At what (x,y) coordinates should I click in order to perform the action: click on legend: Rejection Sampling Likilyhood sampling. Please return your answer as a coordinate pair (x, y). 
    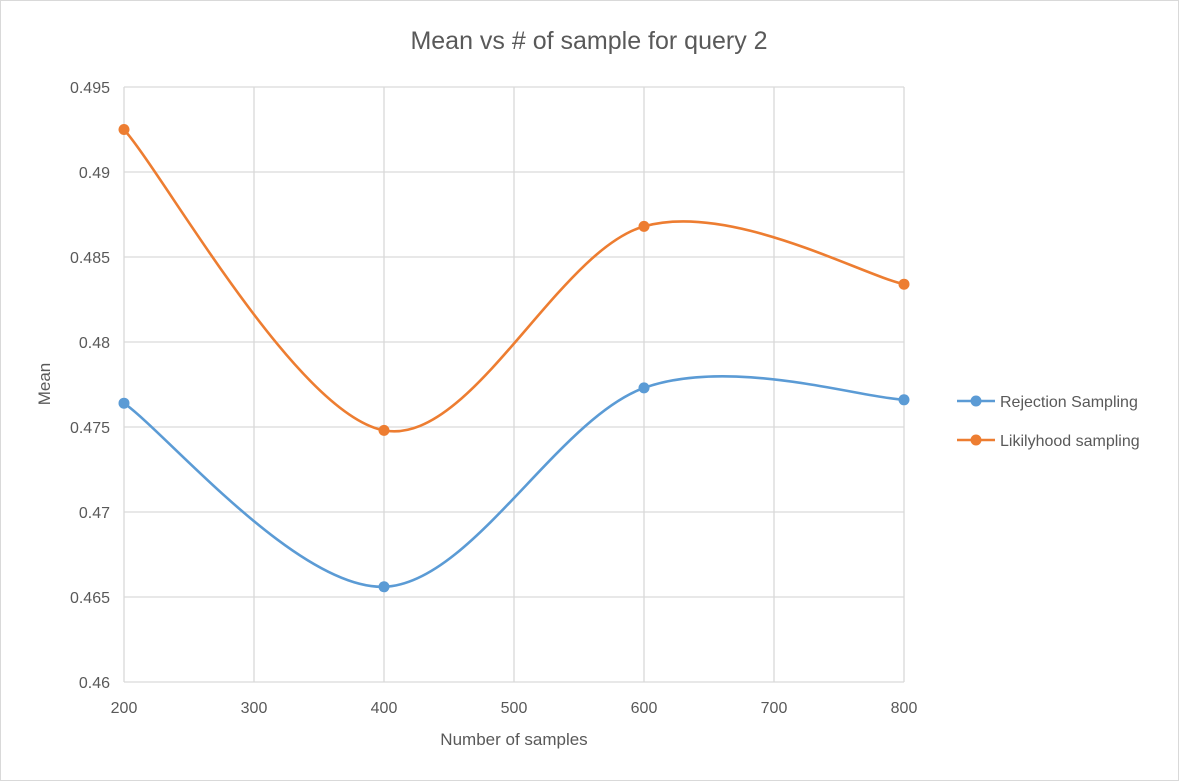
    Looking at the image, I should click on (1048, 422).